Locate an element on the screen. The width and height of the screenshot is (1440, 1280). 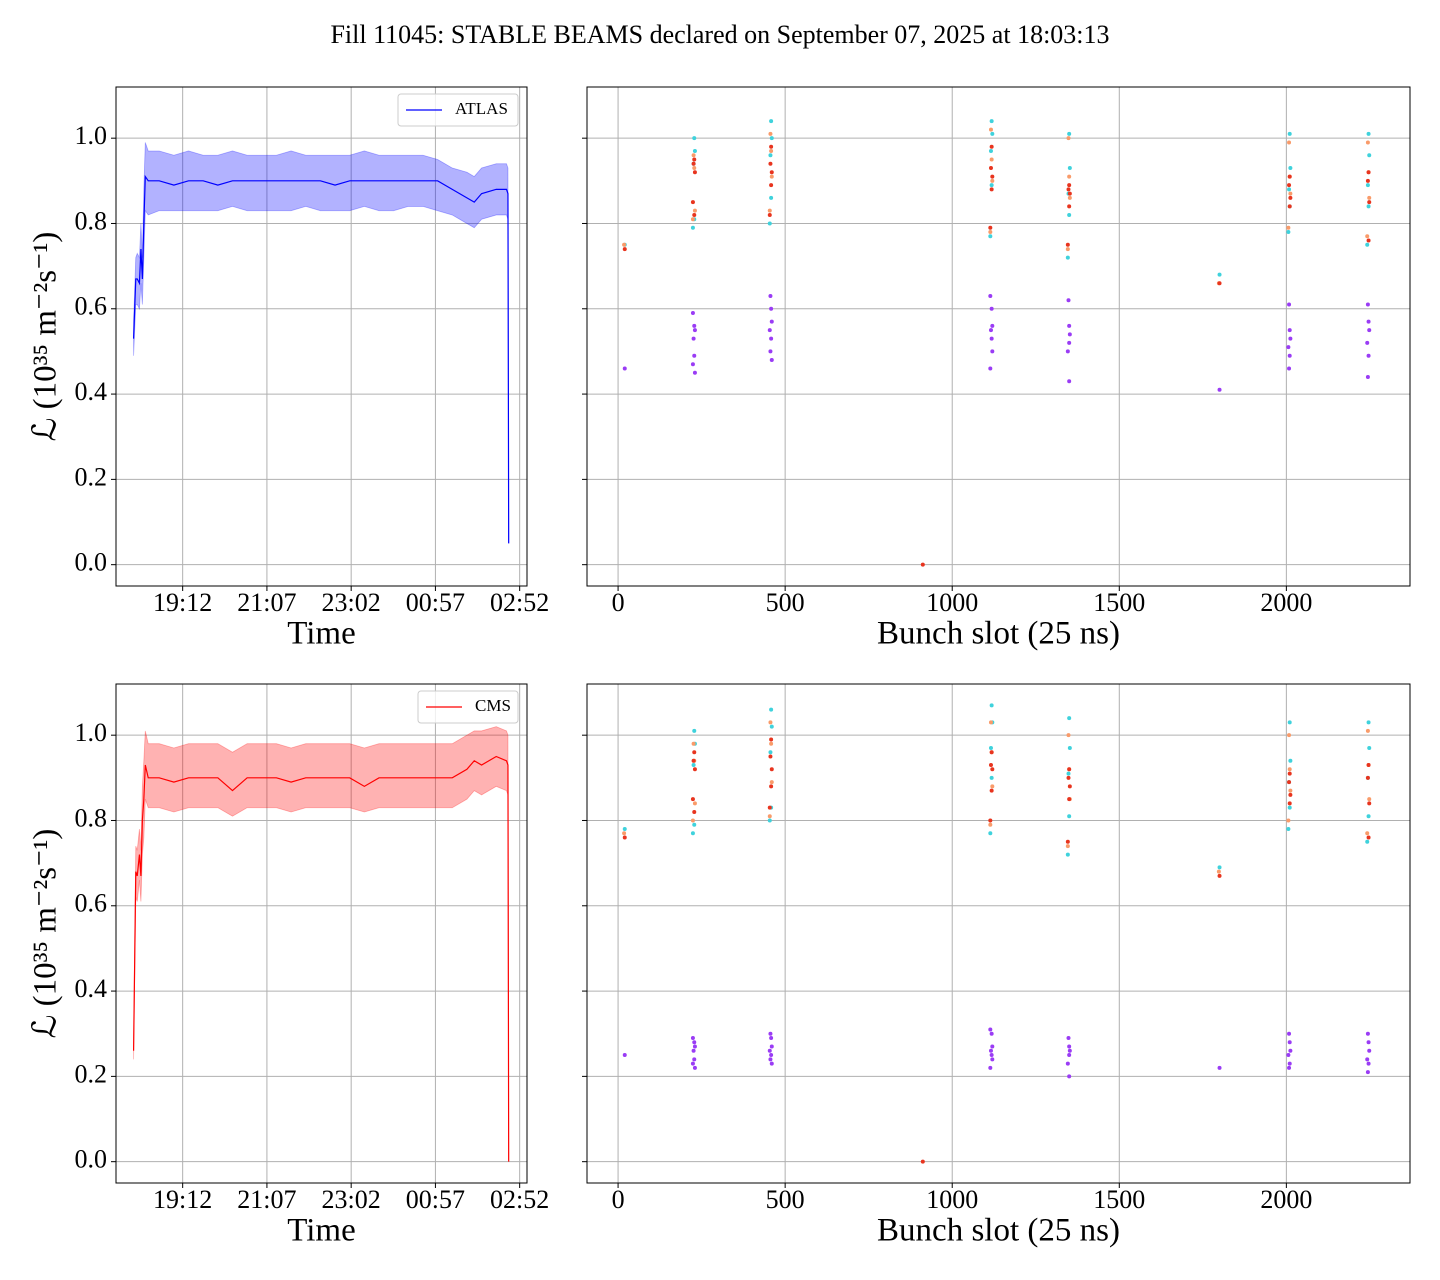
x-axis-label: Bunch slot (25 ns) is located at coordinates (998, 634).